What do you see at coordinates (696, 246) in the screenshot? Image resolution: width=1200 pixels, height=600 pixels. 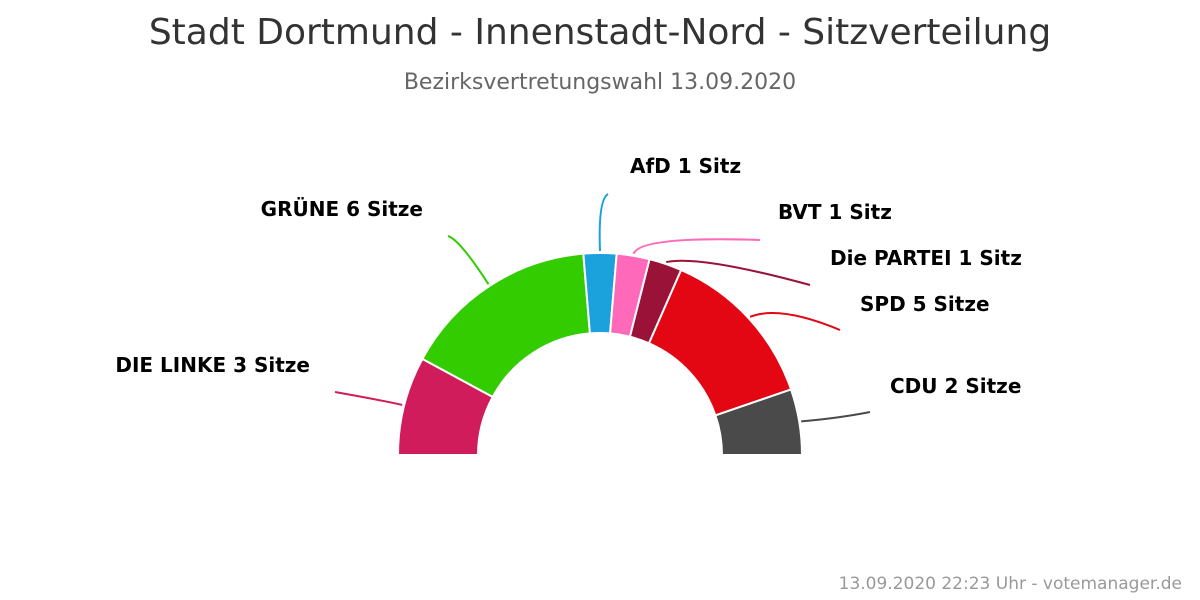 I see `connector-bvt` at bounding box center [696, 246].